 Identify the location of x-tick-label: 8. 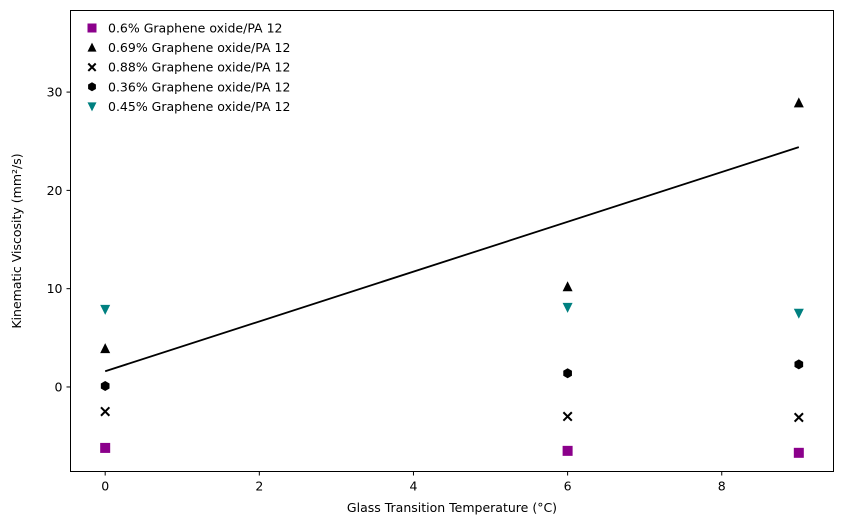
(722, 486).